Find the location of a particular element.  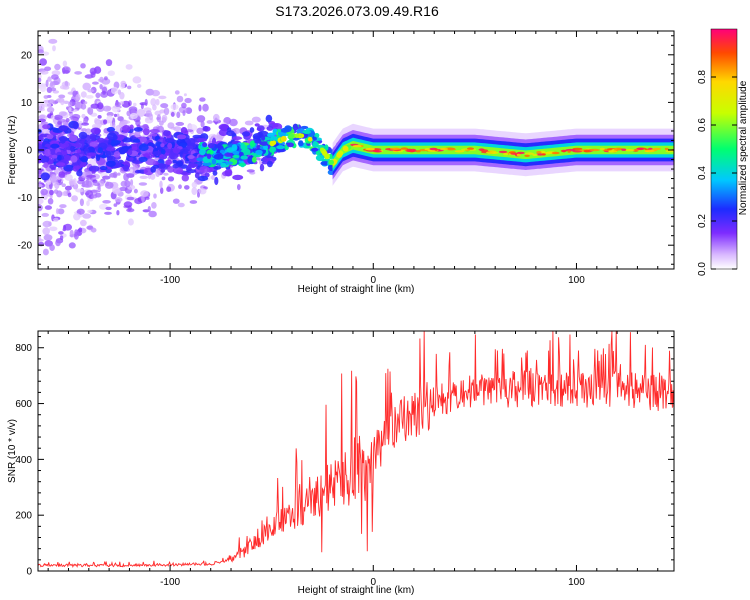

heatmap-ridge-band is located at coordinates (503, 155).